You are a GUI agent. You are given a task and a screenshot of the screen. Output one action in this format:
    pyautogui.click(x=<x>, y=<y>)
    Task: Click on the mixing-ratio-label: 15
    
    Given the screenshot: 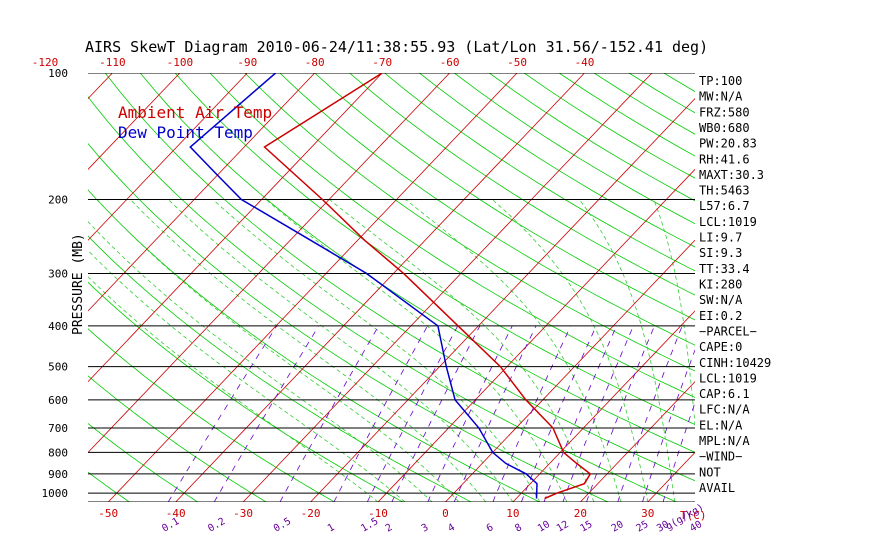 What is the action you would take?
    pyautogui.click(x=587, y=527)
    